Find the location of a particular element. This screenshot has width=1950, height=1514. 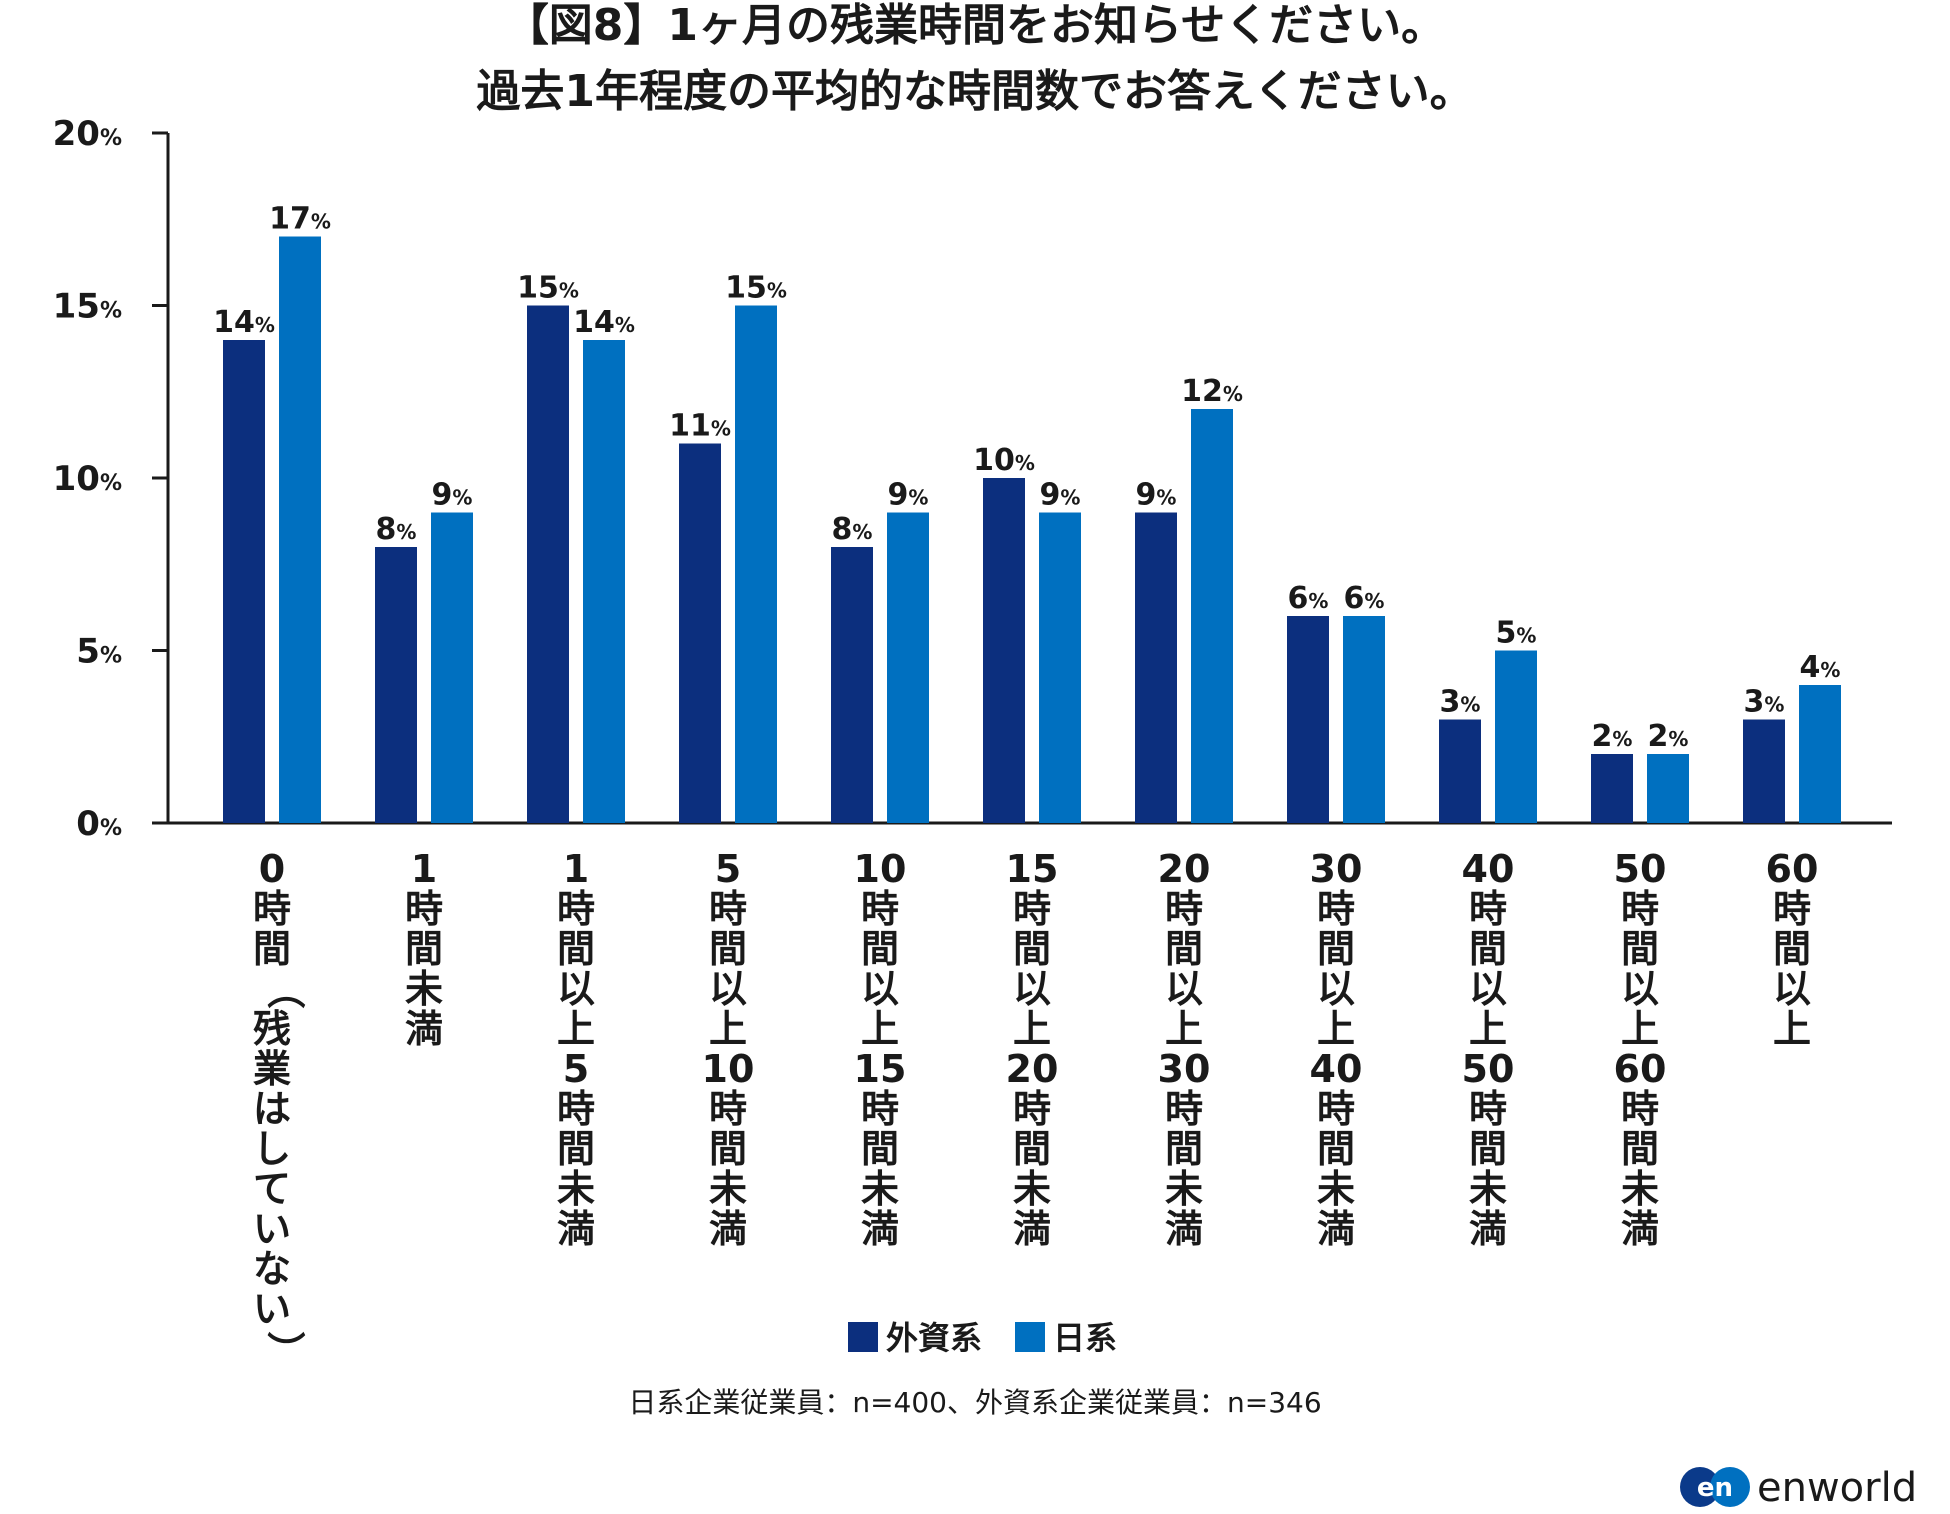

data-label: 12% is located at coordinates (1212, 391).